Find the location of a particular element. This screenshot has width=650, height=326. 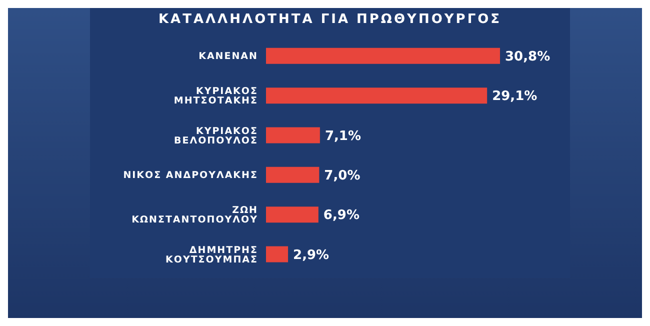

y-tick-label: ΚΥΡΙΑΚΟΣ ΜΗΤΣΟΤΑΚΗΣ is located at coordinates (216, 96).